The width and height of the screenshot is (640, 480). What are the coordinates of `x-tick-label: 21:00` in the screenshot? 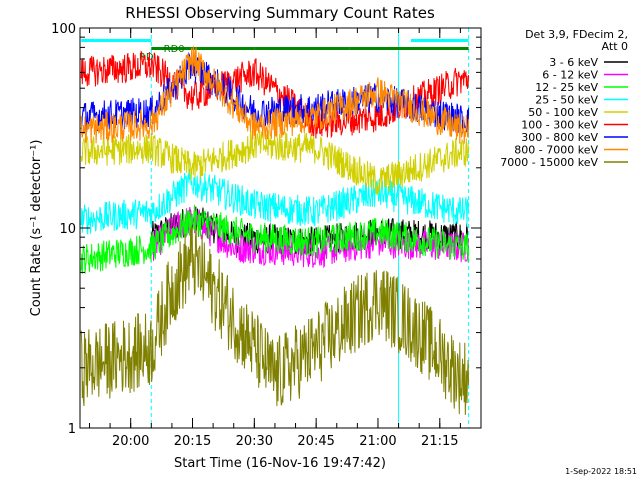 It's located at (377, 441).